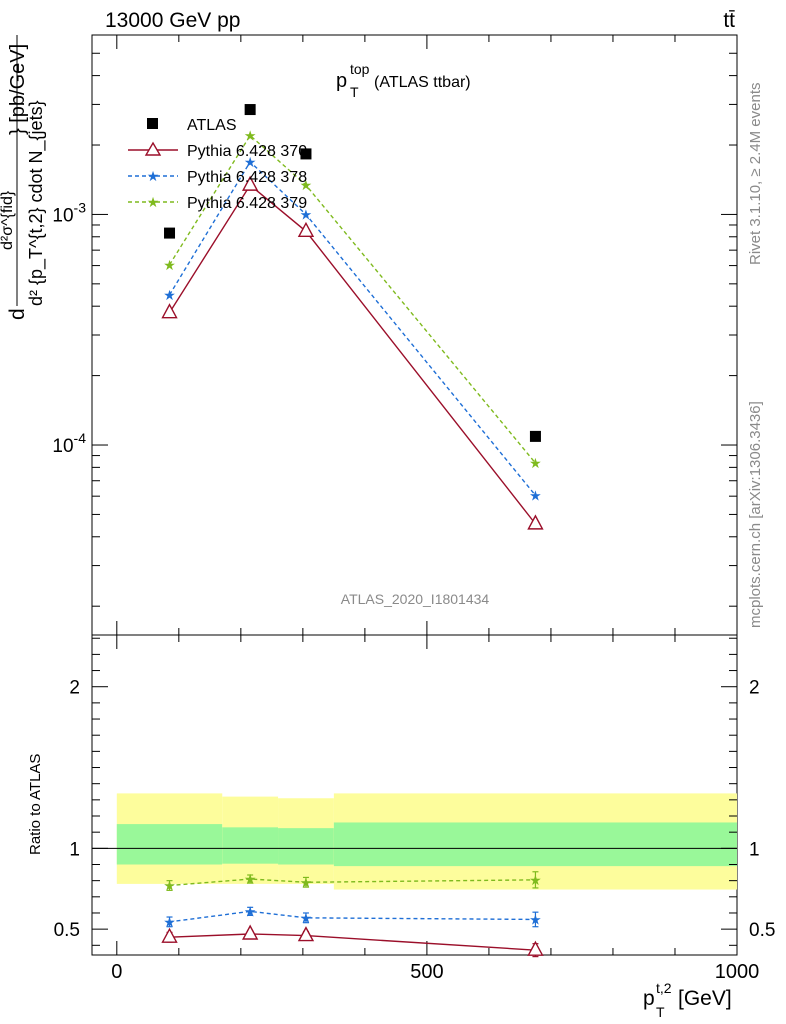 This screenshot has height=1024, width=786. What do you see at coordinates (754, 849) in the screenshot?
I see `ratio-tick-label-right: 1` at bounding box center [754, 849].